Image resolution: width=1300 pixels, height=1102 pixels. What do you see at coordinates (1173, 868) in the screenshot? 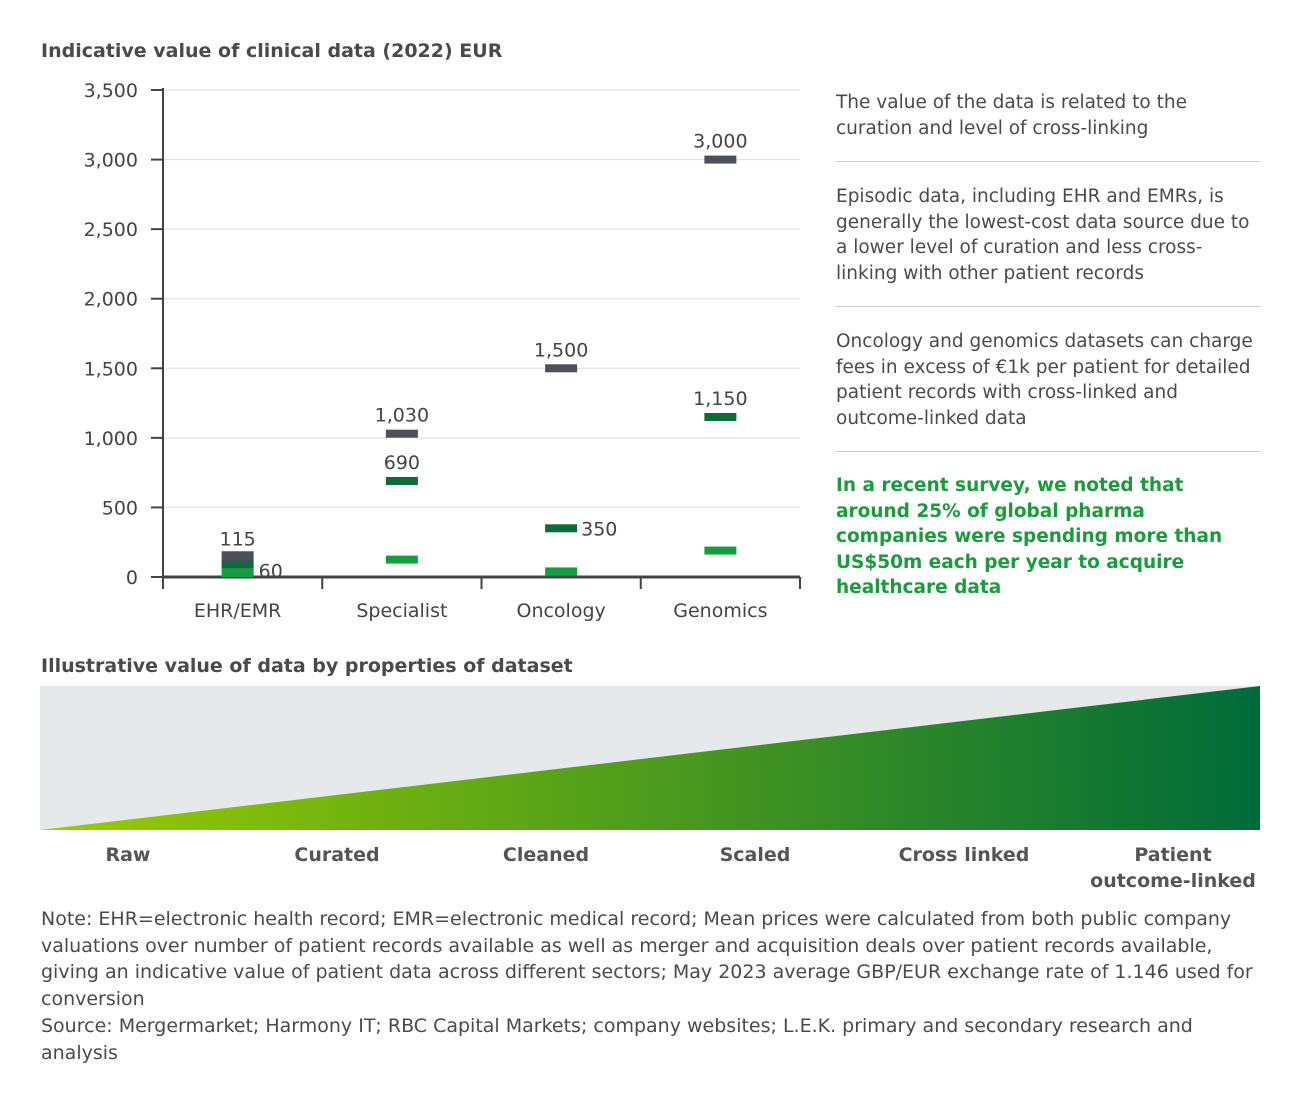
I see `stage-patient-outcome-linked: Patient outcome-linked` at bounding box center [1173, 868].